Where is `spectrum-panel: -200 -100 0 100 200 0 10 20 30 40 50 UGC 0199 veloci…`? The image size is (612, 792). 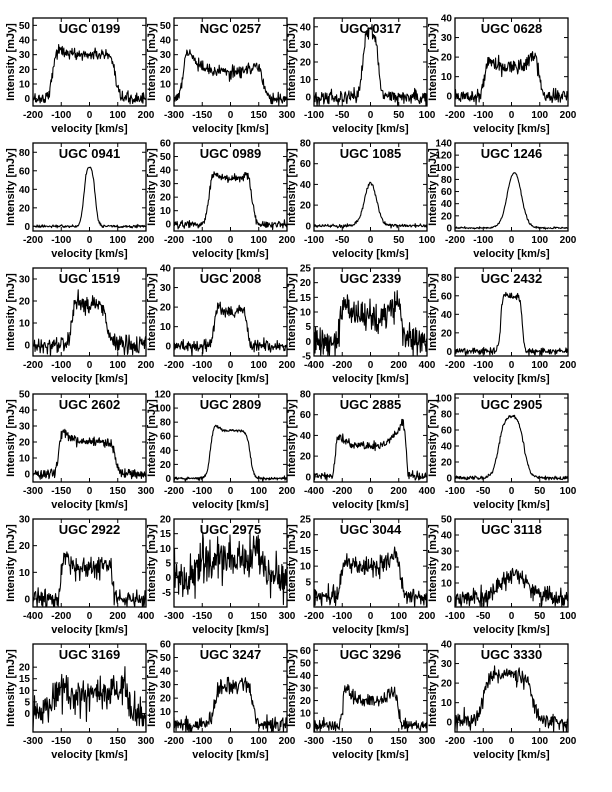
spectrum-panel: -200 -100 0 100 200 0 10 20 30 40 50 UGC 0199 veloci… is located at coordinates (80, 76).